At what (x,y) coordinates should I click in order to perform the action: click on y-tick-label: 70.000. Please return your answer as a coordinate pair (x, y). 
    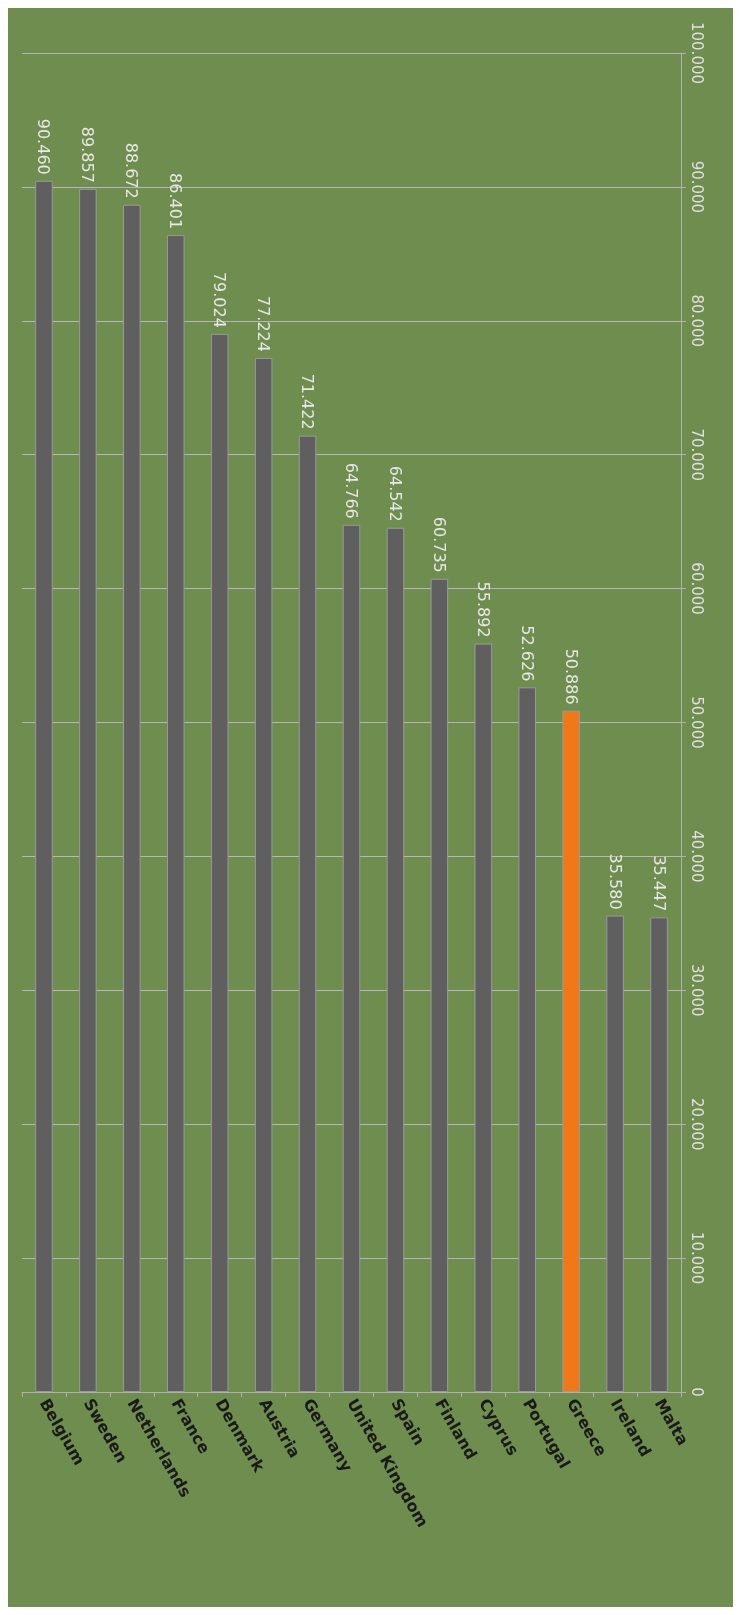
    Looking at the image, I should click on (696, 454).